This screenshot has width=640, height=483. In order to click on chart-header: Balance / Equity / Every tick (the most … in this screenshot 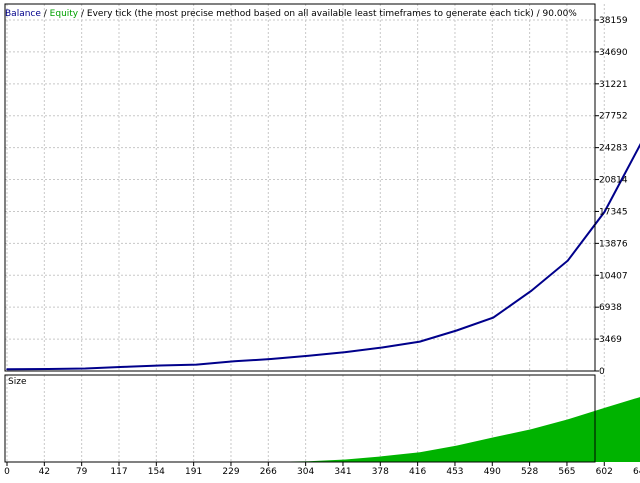, I will do `click(291, 14)`.